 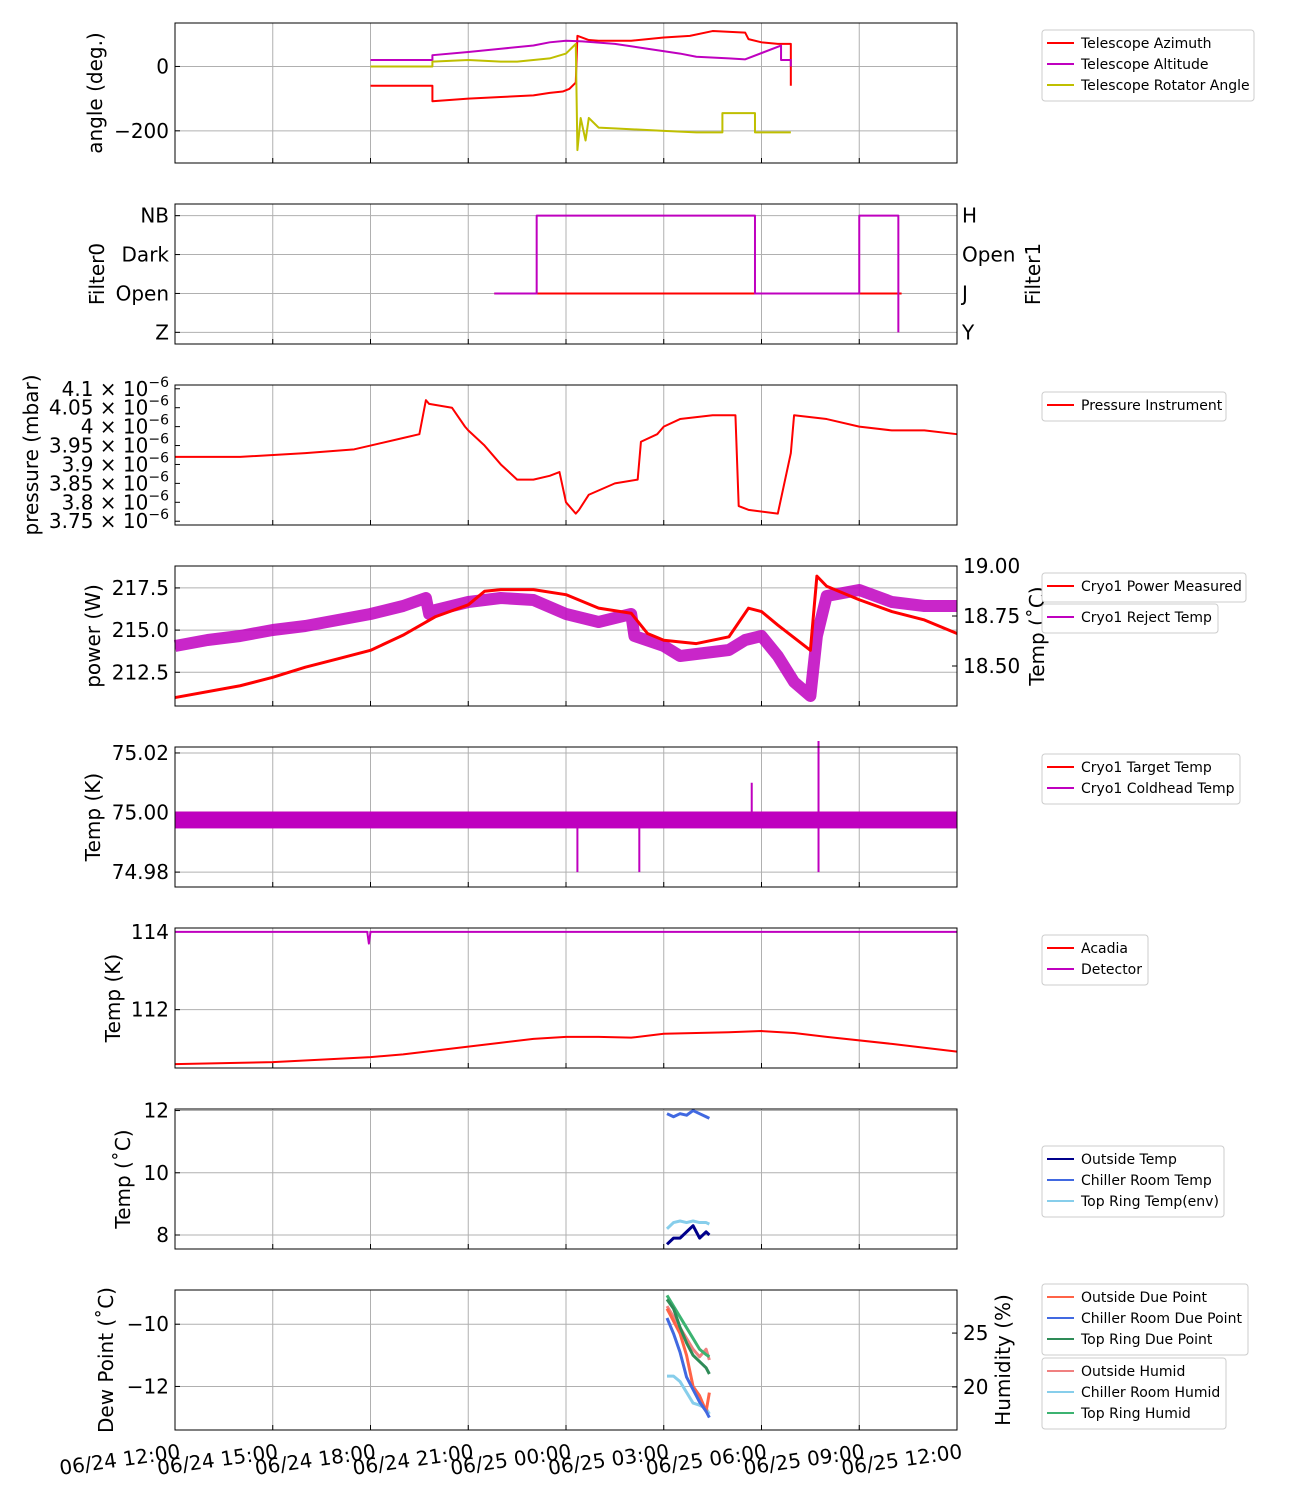 What do you see at coordinates (156, 1173) in the screenshot?
I see `env_temps-ytick-label: 10` at bounding box center [156, 1173].